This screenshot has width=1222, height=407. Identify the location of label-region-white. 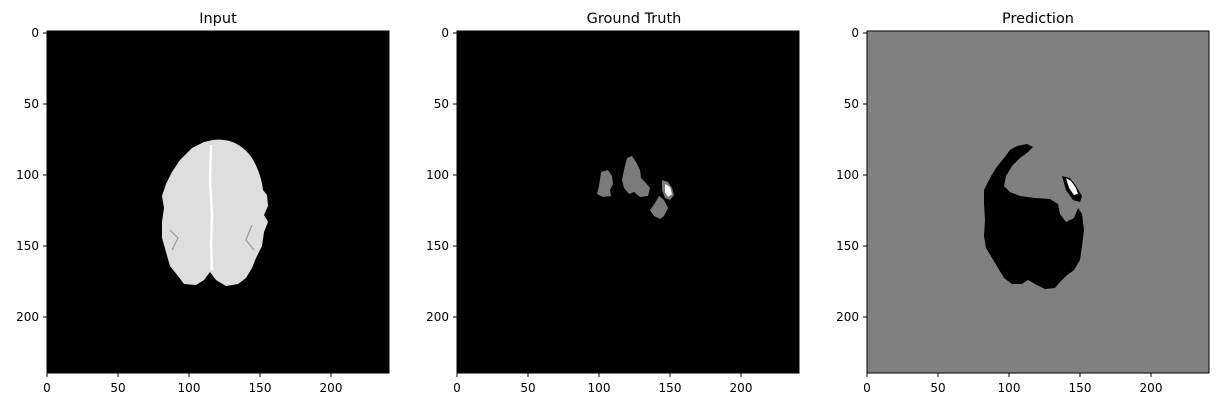
(668, 190).